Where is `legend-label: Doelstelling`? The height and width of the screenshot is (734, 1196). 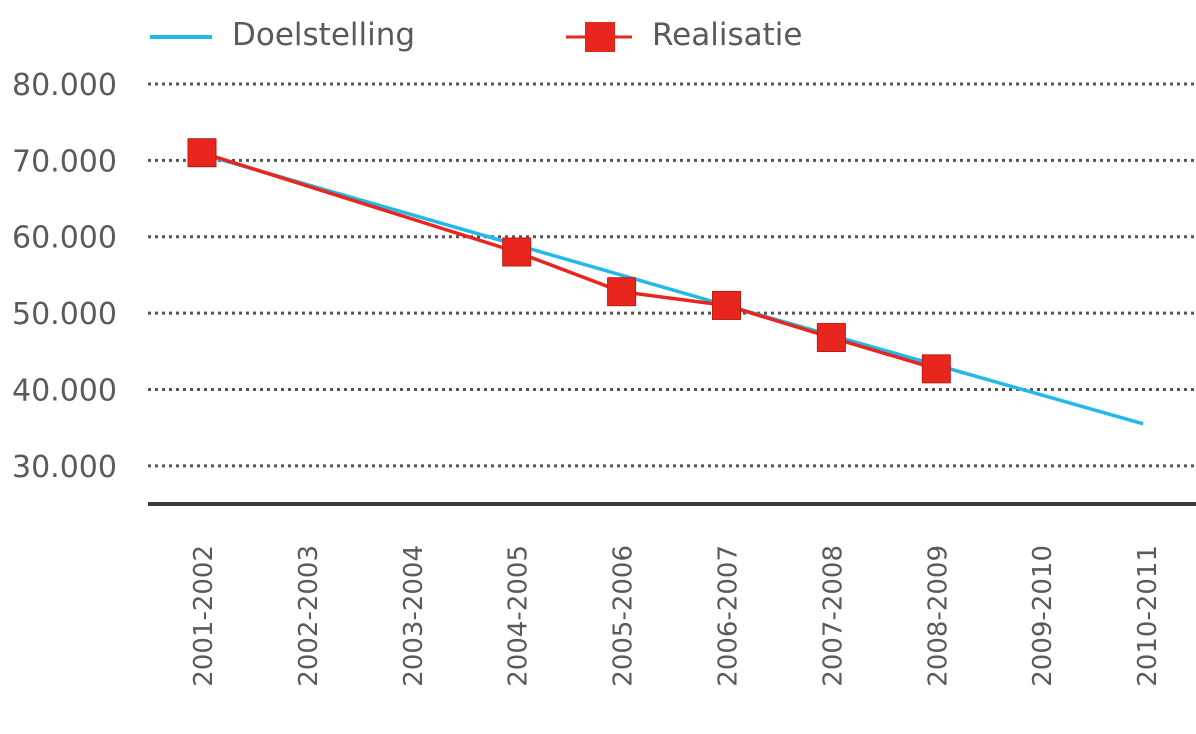
legend-label: Doelstelling is located at coordinates (323, 35).